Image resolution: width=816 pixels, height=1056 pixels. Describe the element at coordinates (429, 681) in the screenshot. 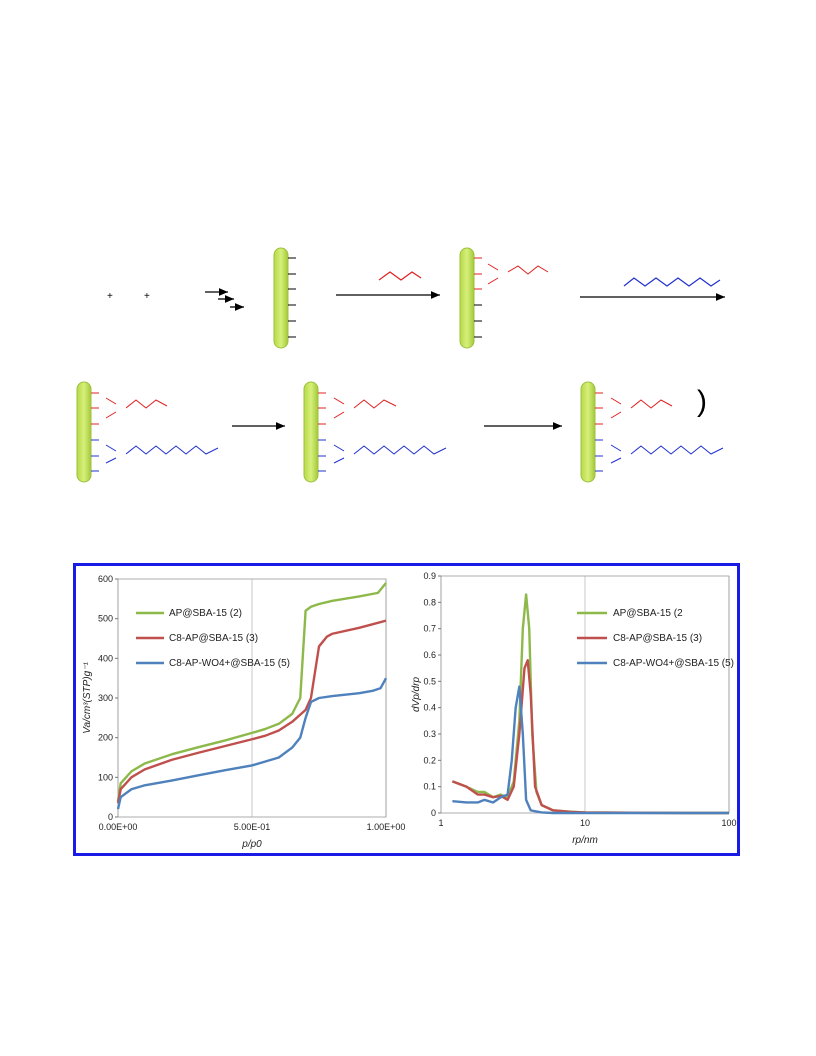

I see `y-tick-label: 0.5` at that location.